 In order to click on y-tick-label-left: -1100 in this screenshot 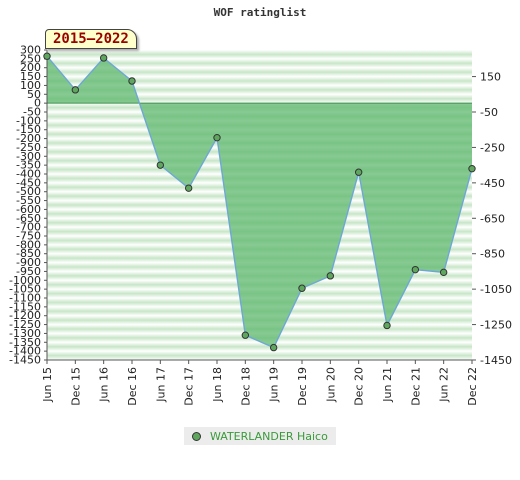, I will do `click(25, 298)`.